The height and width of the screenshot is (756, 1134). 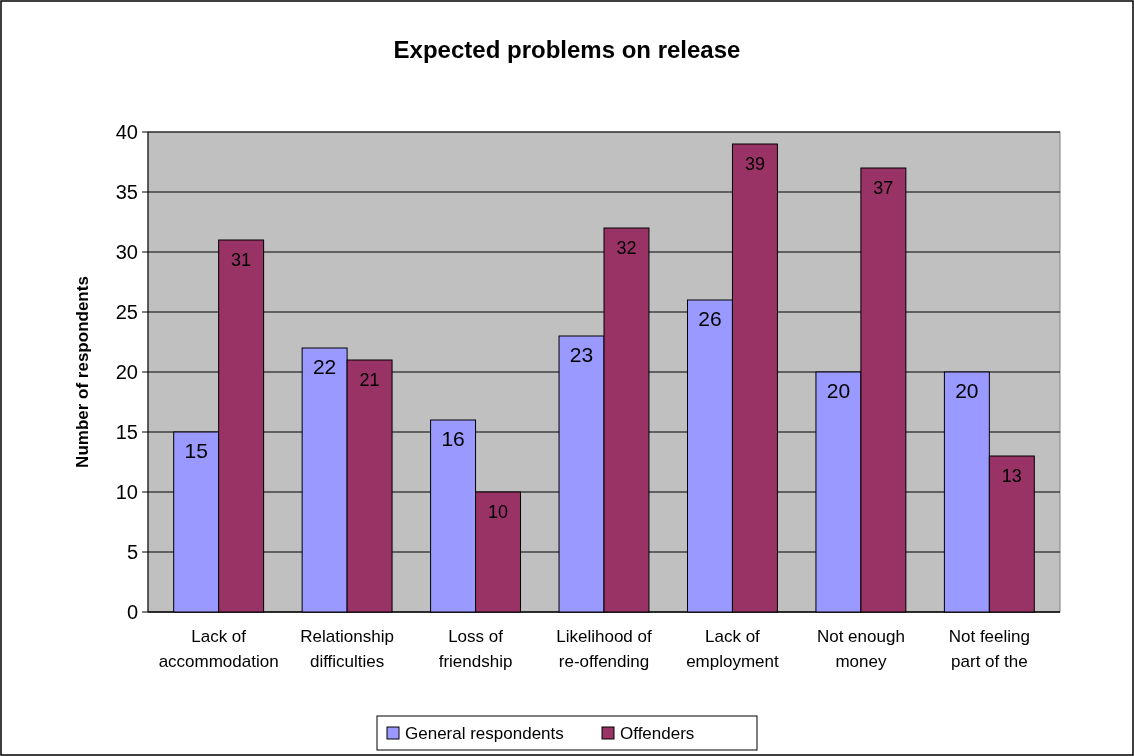 I want to click on y-tick-label: 15, so click(x=126, y=432).